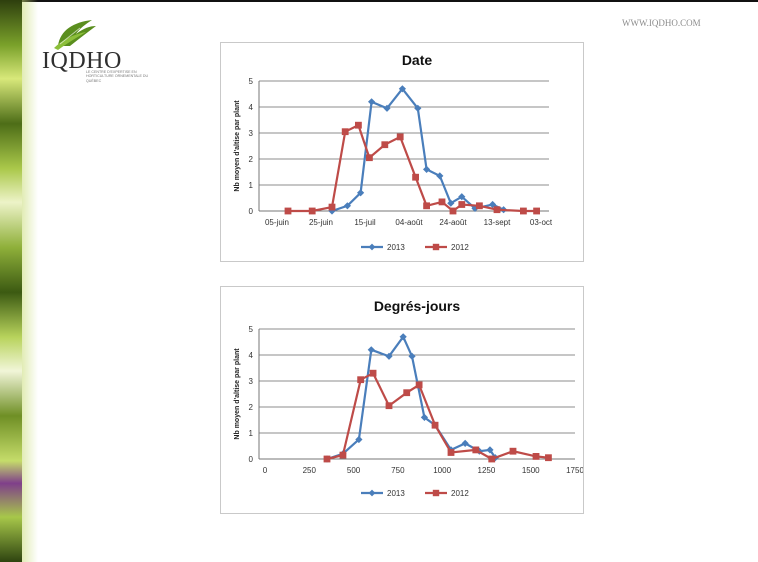 This screenshot has height=562, width=758. Describe the element at coordinates (237, 146) in the screenshot. I see `chart1-ylabel: Nb moyen d'altise par plant` at that location.